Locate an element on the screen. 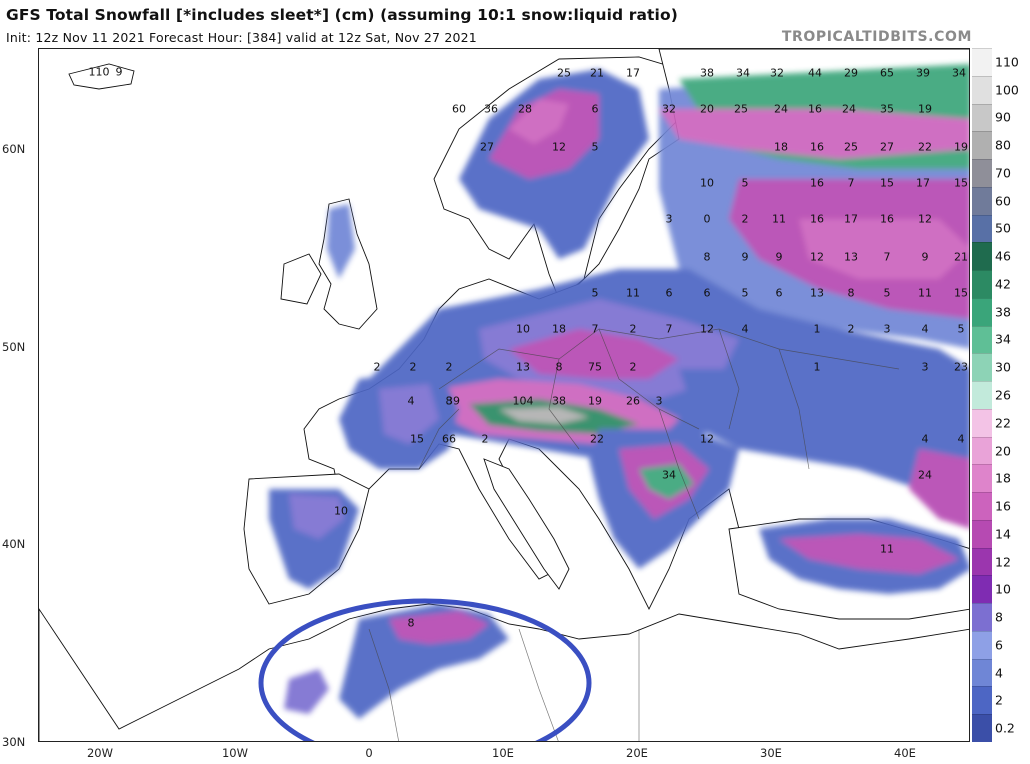  colorbar-label: 110 is located at coordinates (1007, 62).